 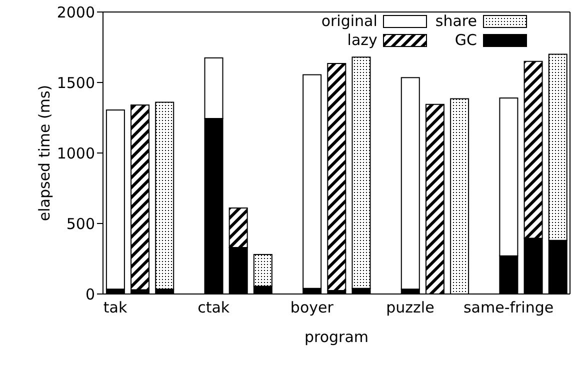 I want to click on x-tick-label: same-fringe, so click(x=508, y=307).